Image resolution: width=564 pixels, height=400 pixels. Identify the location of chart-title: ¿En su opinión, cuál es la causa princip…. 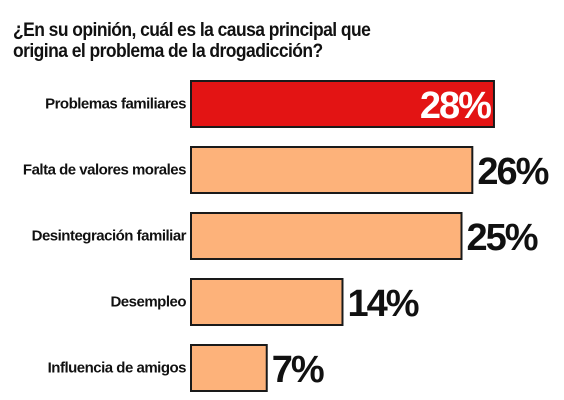
(192, 41).